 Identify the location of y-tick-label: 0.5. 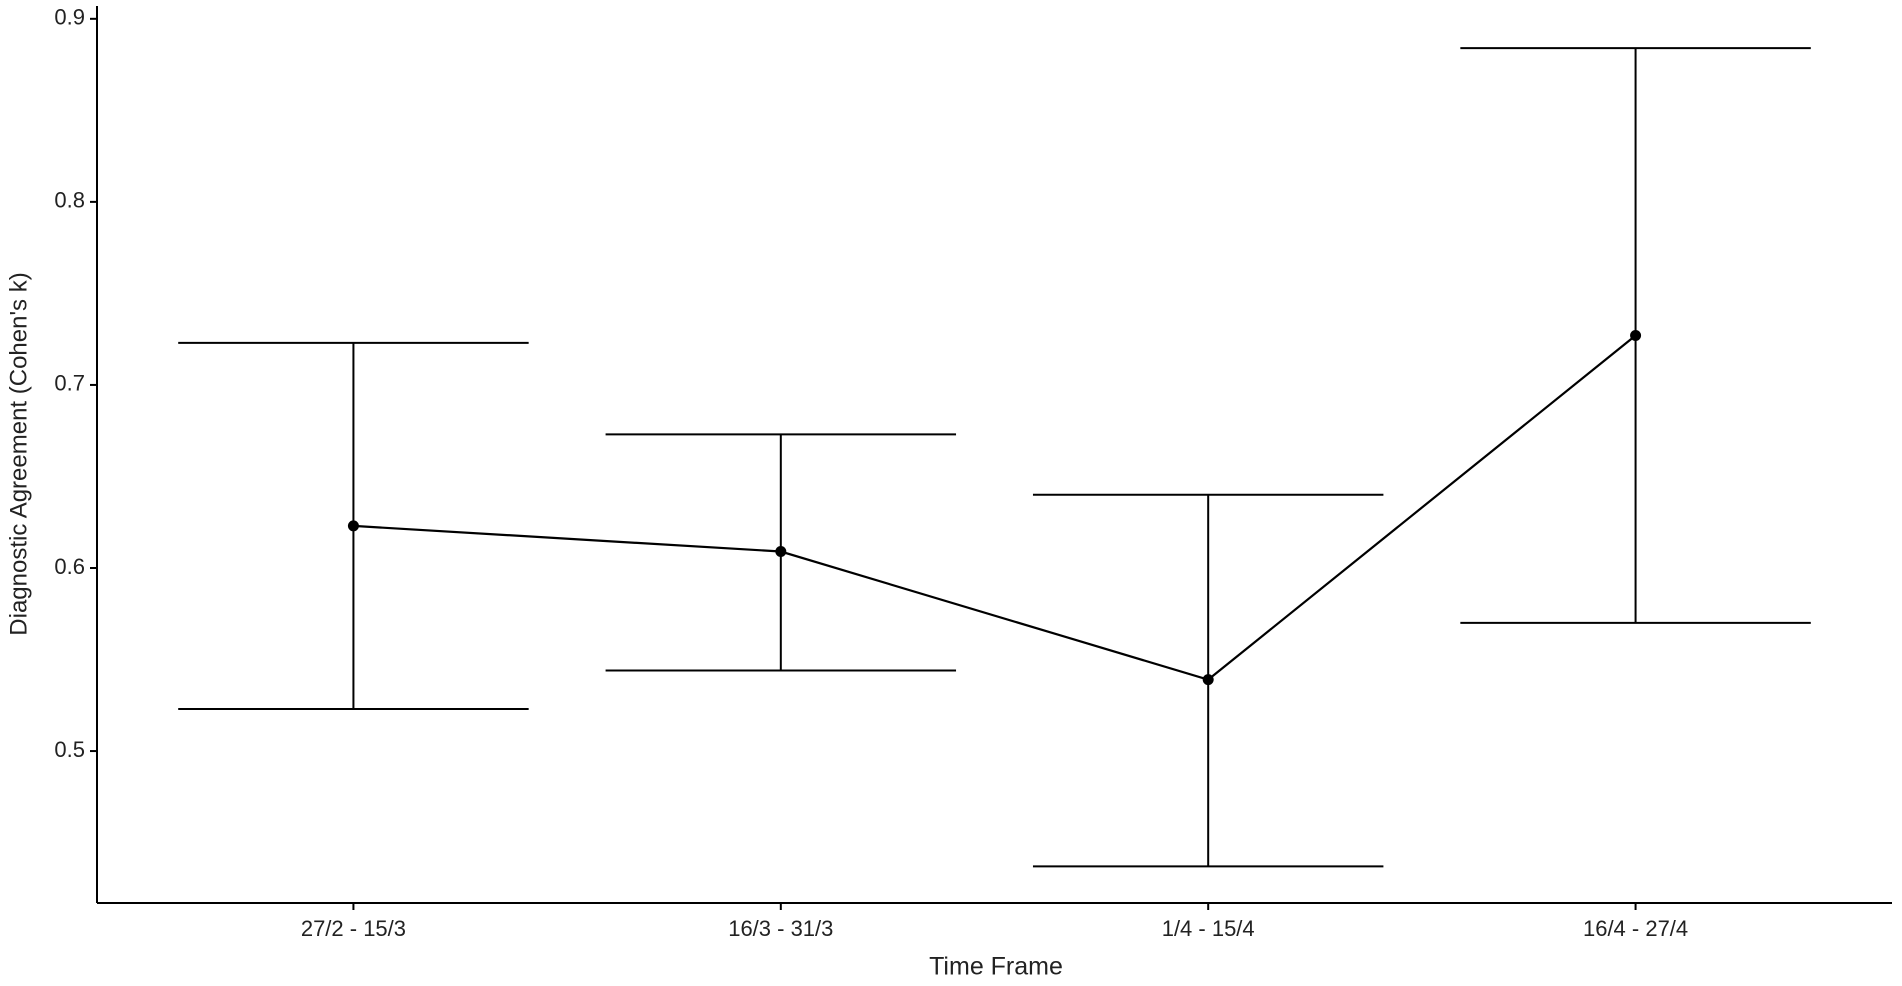
(69, 749).